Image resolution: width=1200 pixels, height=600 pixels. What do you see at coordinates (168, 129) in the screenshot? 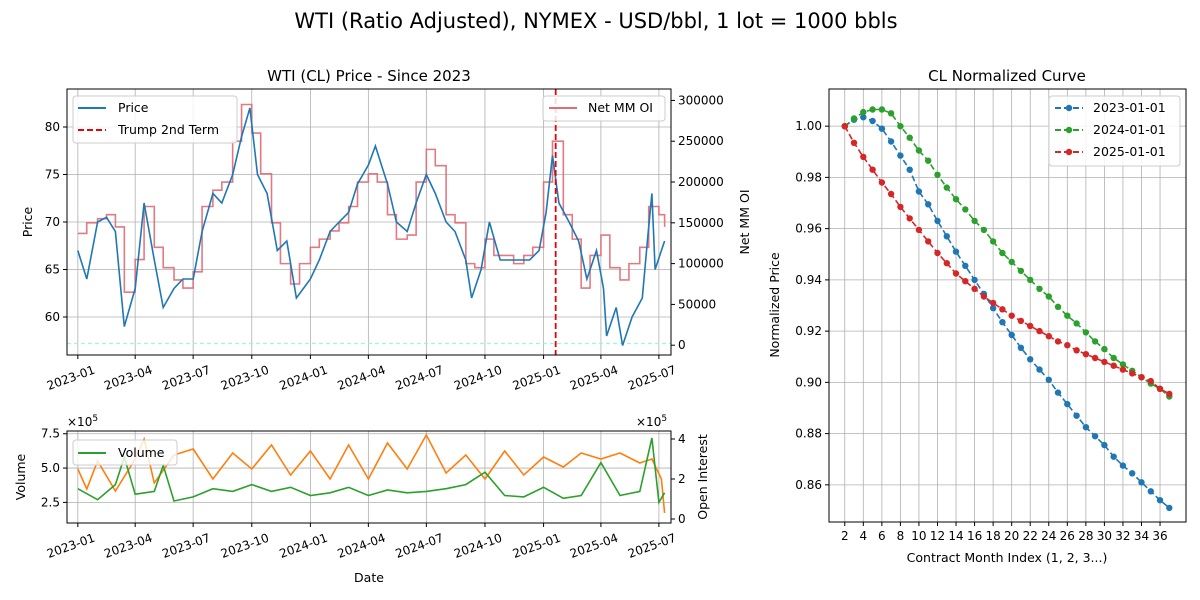
I see `legend-label-trump-2nd-term: Trump 2nd Term` at bounding box center [168, 129].